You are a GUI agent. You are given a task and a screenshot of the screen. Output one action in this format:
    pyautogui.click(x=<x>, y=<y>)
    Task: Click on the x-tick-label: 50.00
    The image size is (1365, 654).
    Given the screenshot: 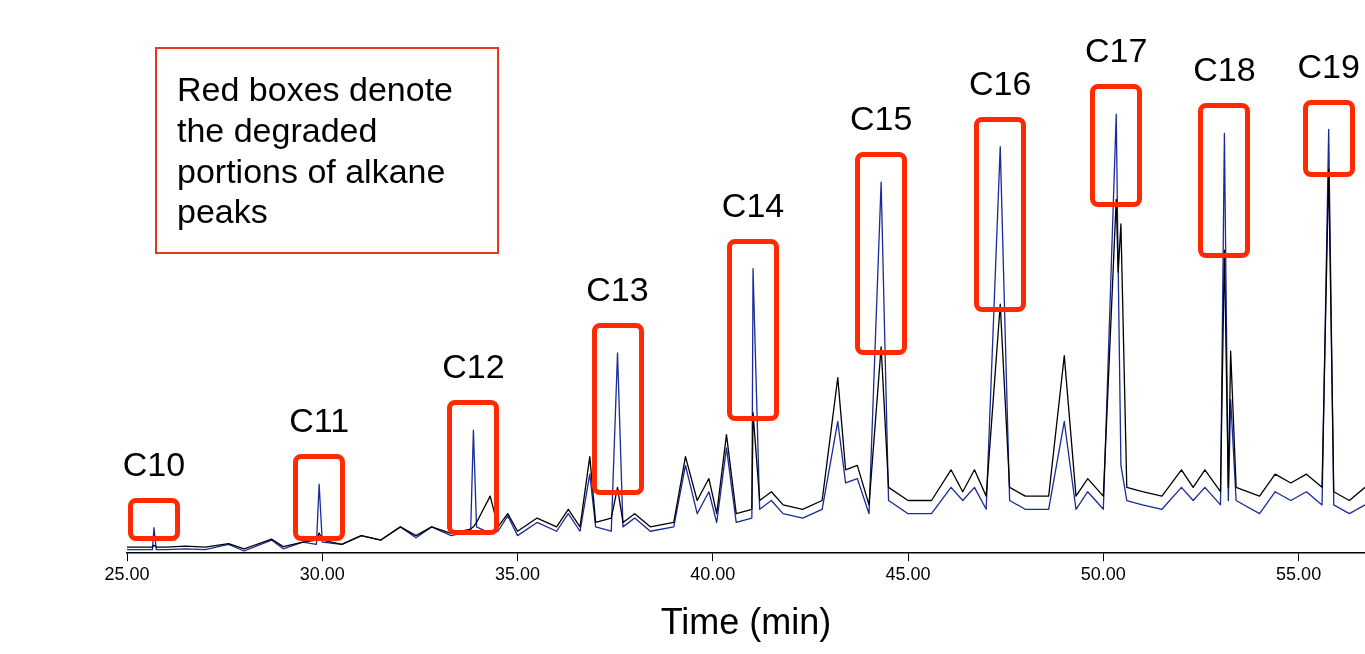 What is the action you would take?
    pyautogui.click(x=1103, y=573)
    